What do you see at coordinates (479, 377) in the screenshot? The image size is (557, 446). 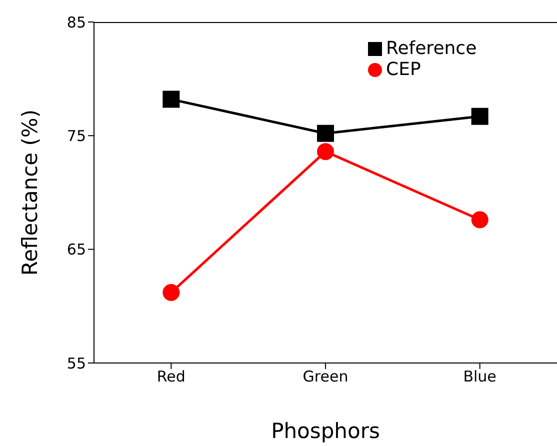 I see `x-tick-label: Blue` at bounding box center [479, 377].